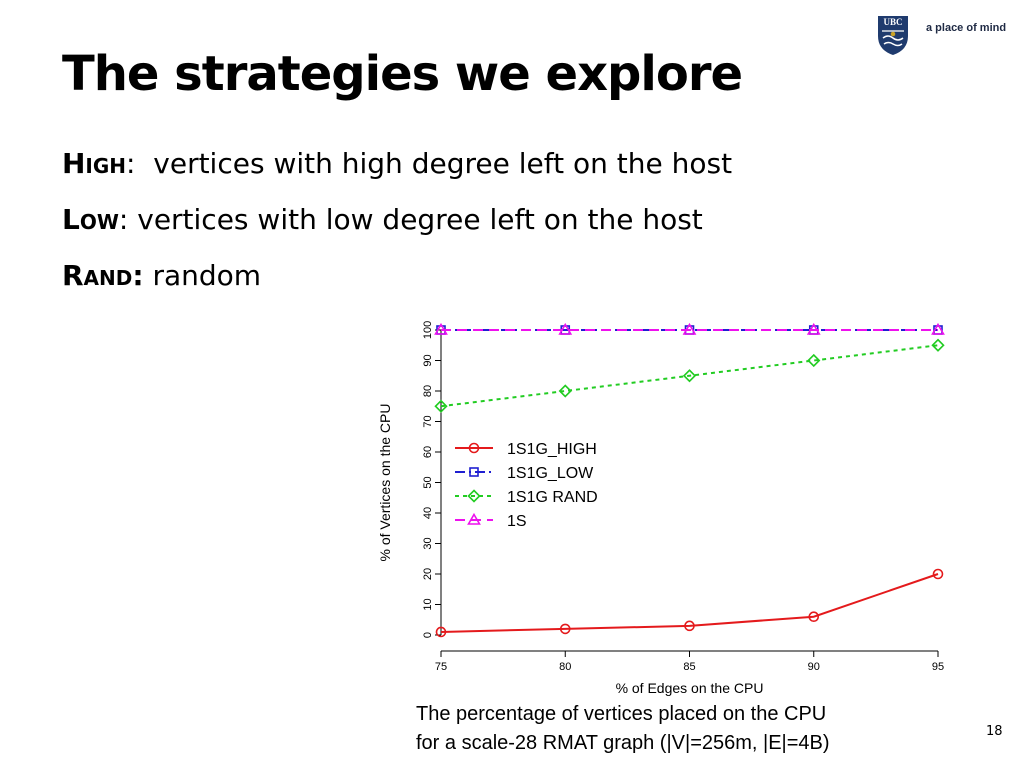 The height and width of the screenshot is (768, 1024). I want to click on y-tick-label: 40, so click(428, 513).